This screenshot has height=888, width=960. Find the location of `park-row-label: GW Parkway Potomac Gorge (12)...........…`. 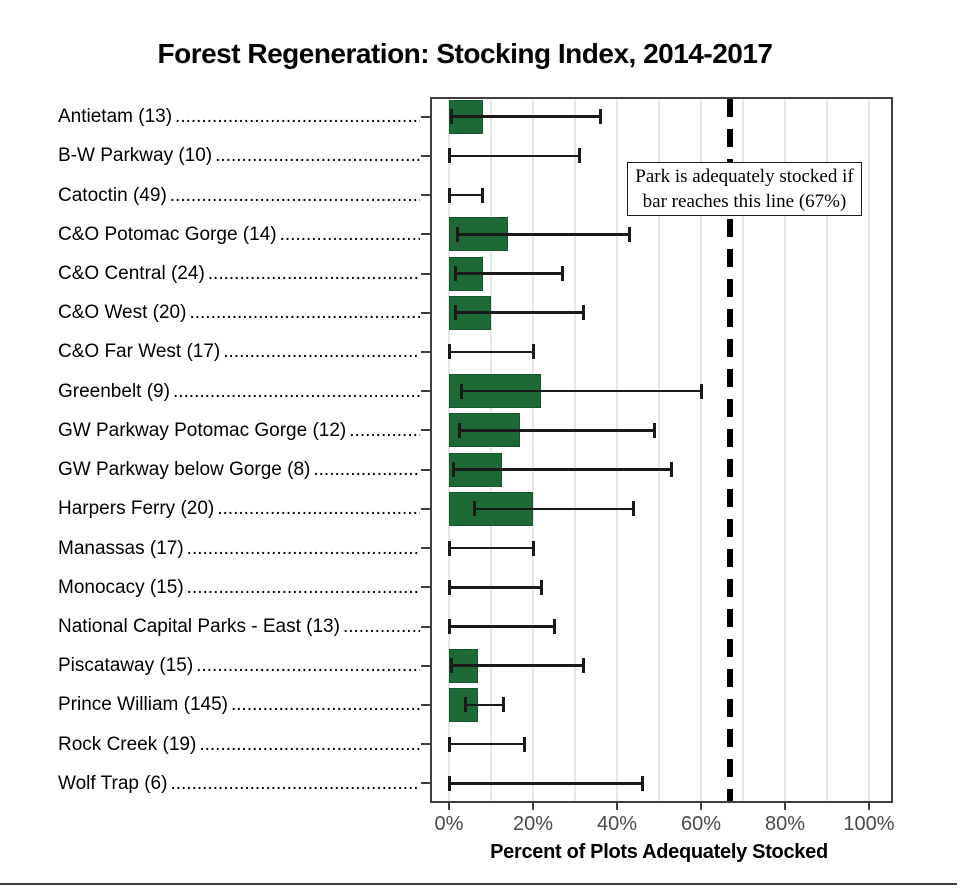

park-row-label: GW Parkway Potomac Gorge (12)...........… is located at coordinates (239, 430).